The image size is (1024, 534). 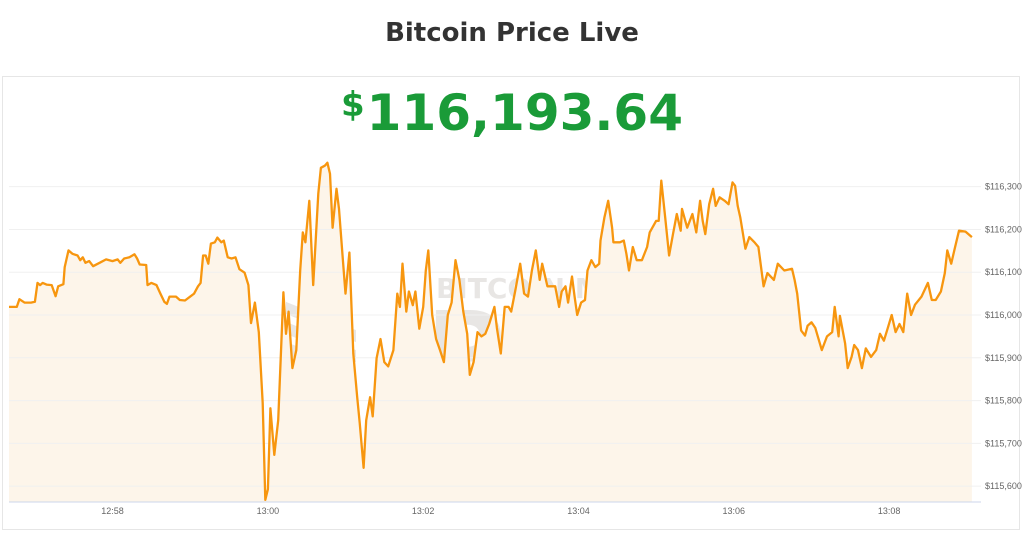 I want to click on y-tick-label: $115,900, so click(x=1003, y=358).